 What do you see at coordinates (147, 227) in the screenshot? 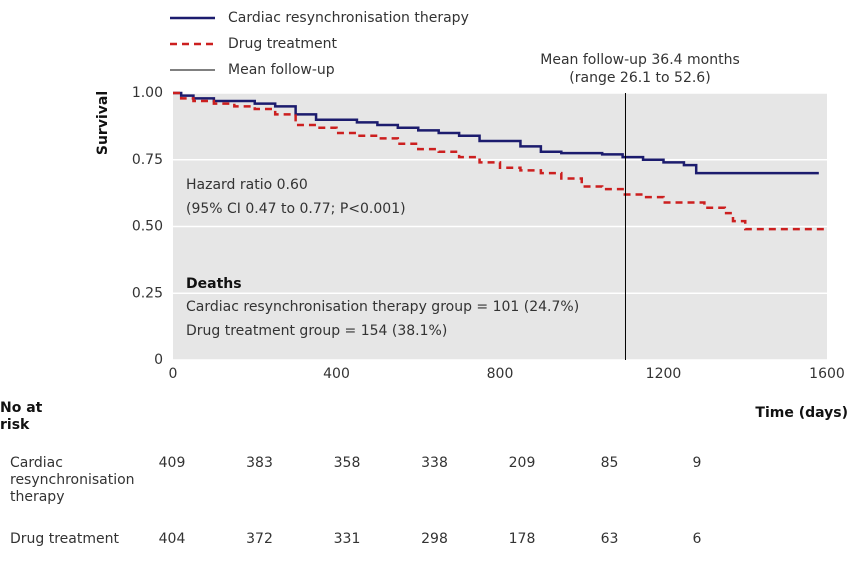
I see `y-tick-label: 0.50` at bounding box center [147, 227].